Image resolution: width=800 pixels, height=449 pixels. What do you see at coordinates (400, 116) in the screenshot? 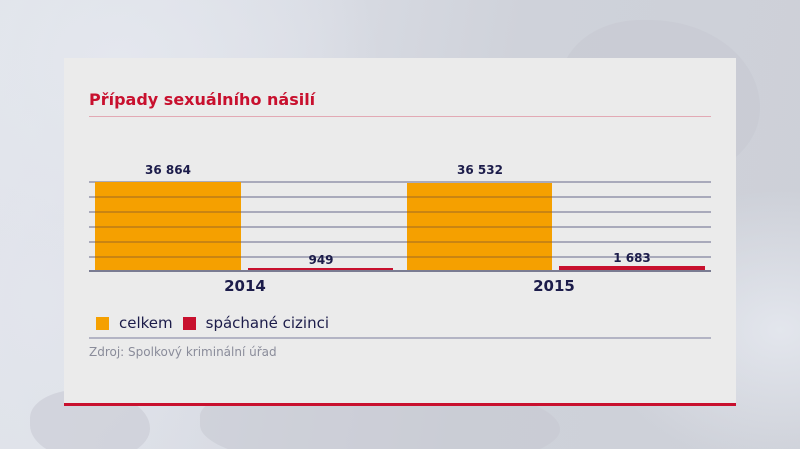
I see `title-divider` at bounding box center [400, 116].